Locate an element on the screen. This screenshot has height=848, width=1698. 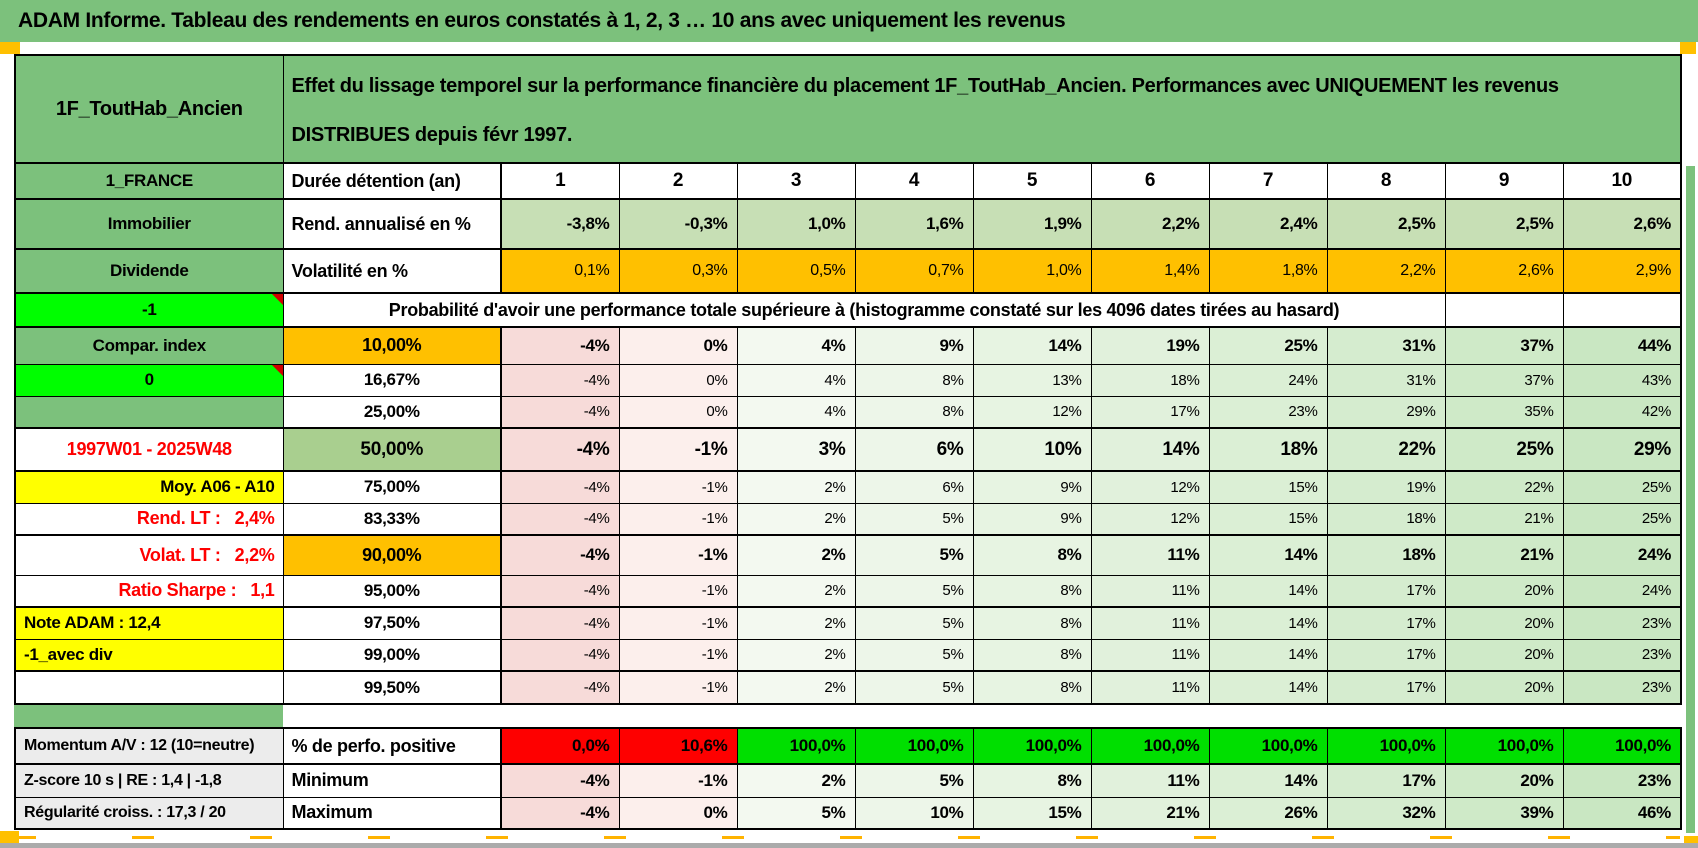
row-label-cell: 0 is located at coordinates (149, 380).